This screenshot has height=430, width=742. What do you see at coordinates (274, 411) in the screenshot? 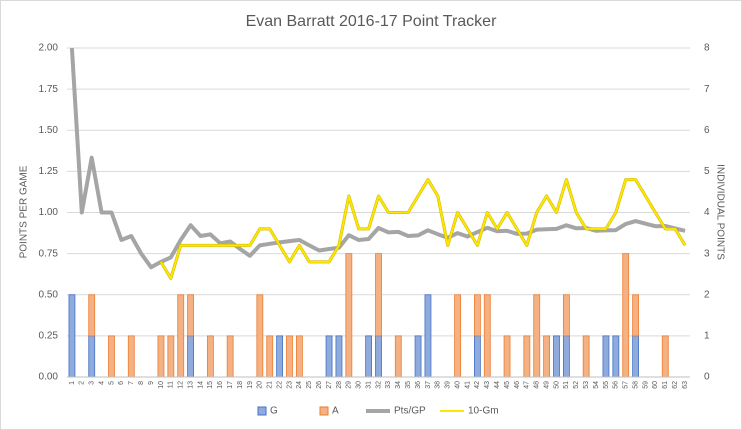
I see `legend-label: G` at bounding box center [274, 411].